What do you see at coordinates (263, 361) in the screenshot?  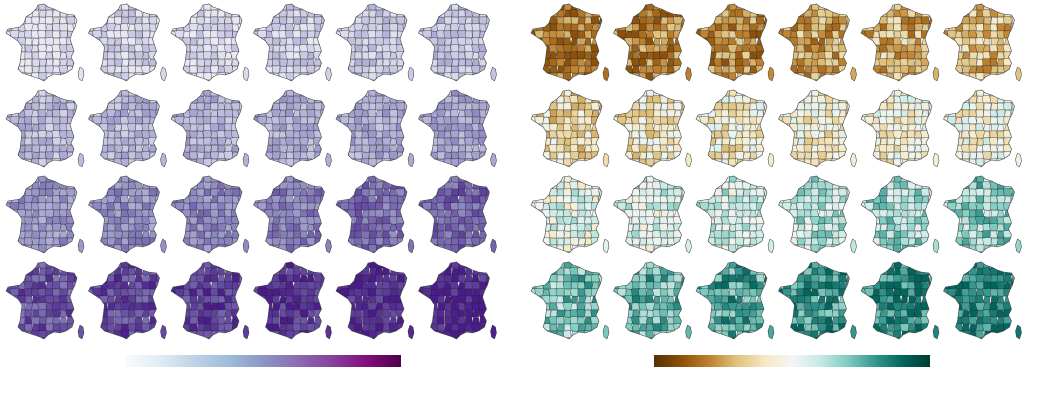 I see `colorbar-left` at bounding box center [263, 361].